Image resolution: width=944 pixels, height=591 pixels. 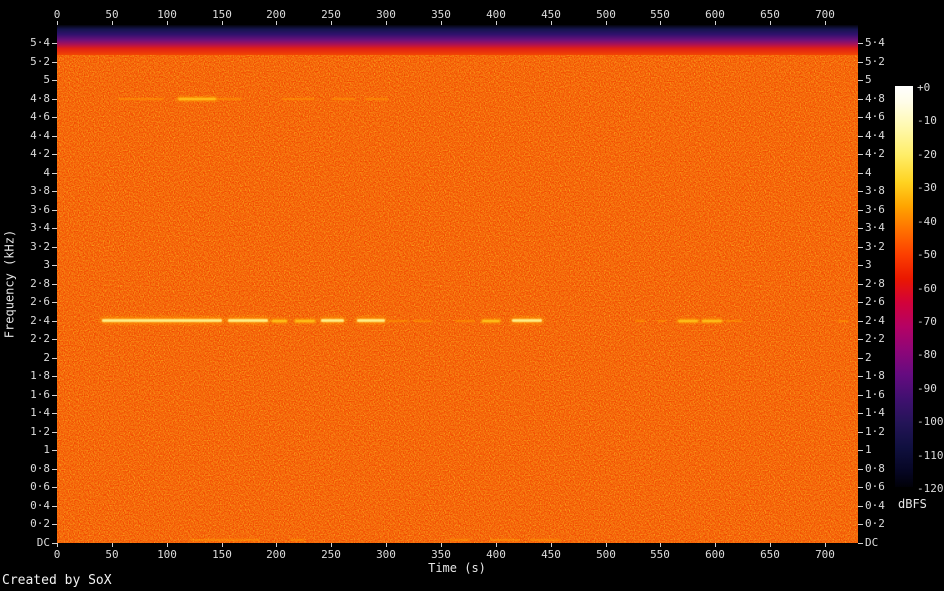 I want to click on y-axis-tick-label-right: 2·8, so click(x=875, y=283).